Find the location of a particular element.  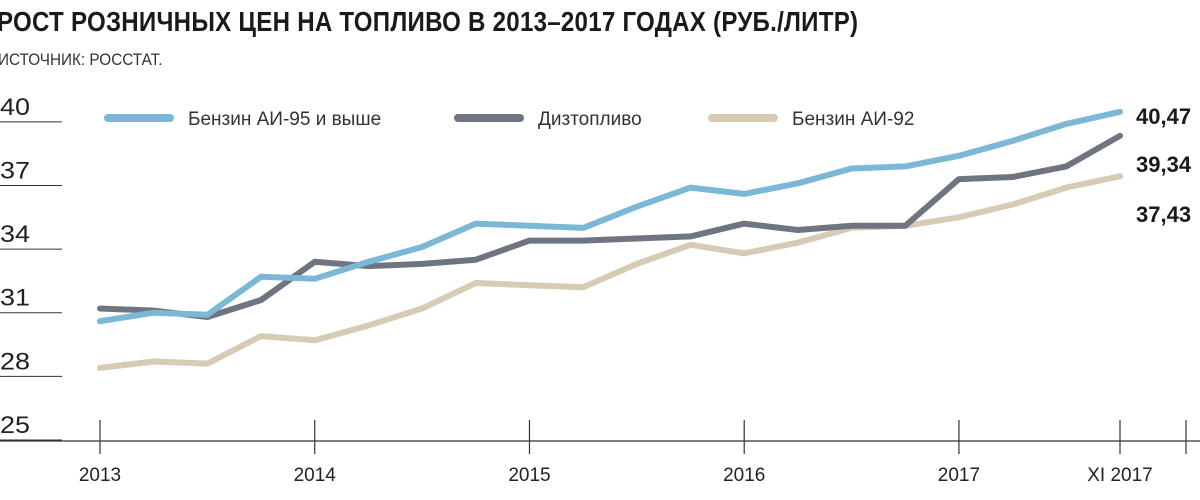

y-tick-label: 28 is located at coordinates (15, 361).